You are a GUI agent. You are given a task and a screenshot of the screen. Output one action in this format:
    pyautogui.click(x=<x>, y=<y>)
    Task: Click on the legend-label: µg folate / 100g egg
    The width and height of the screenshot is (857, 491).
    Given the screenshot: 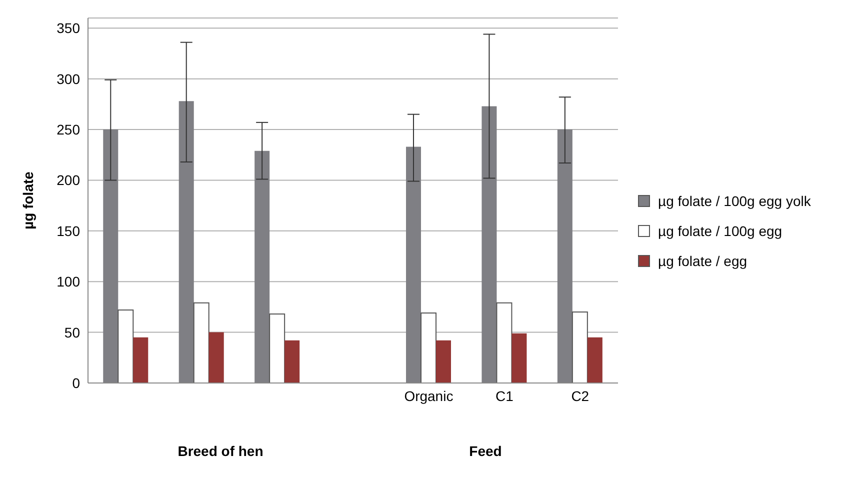 What is the action you would take?
    pyautogui.click(x=720, y=231)
    